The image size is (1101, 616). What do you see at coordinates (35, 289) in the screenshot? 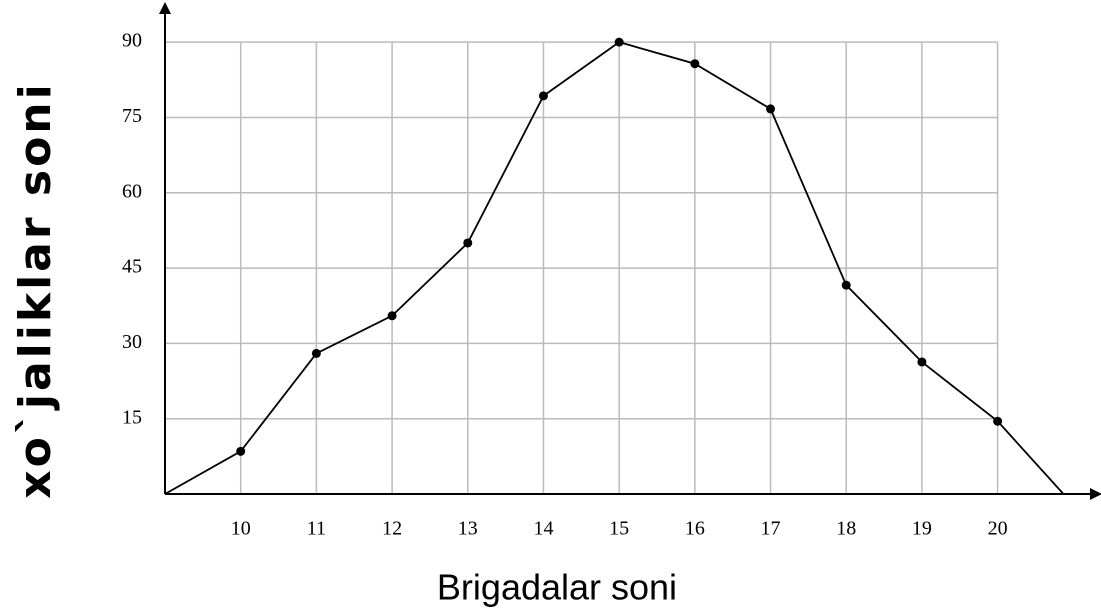
I see `y-axis-label: xo`jaliklar soni` at bounding box center [35, 289].